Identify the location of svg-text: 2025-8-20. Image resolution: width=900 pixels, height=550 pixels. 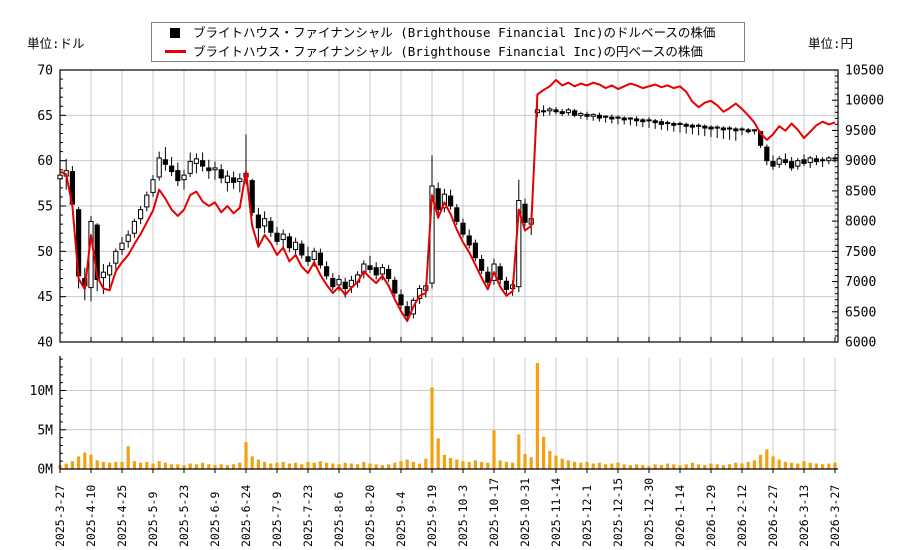
(370, 516).